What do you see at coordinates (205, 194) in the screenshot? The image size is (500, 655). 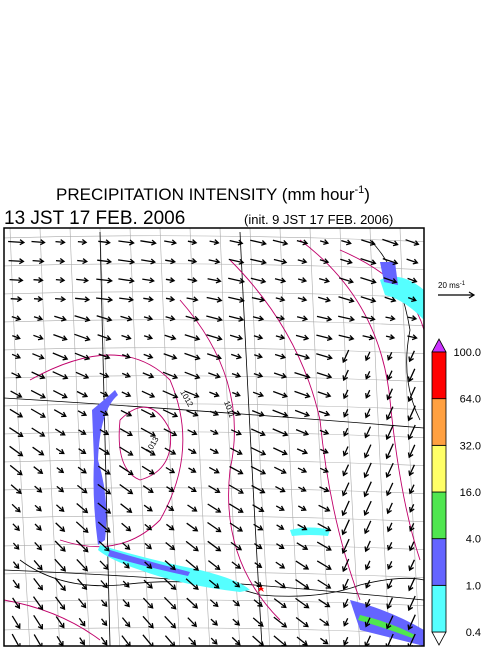 I see `title-text: PRECIPITATION INTENSITY (mm hour` at bounding box center [205, 194].